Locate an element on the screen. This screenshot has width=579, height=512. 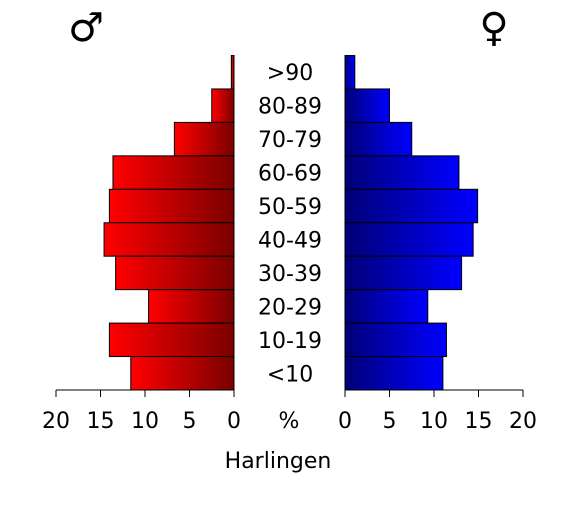
percent-unit-label: % is located at coordinates (289, 421).